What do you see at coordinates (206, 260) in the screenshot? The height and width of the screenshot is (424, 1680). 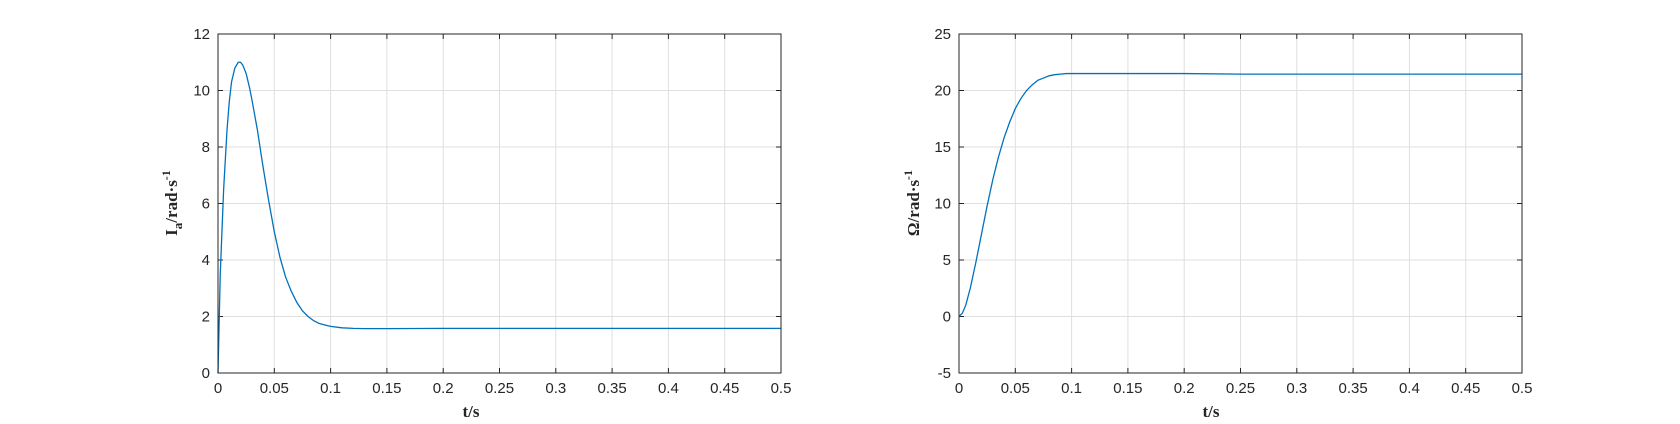 I see `y-tick-label: 4` at bounding box center [206, 260].